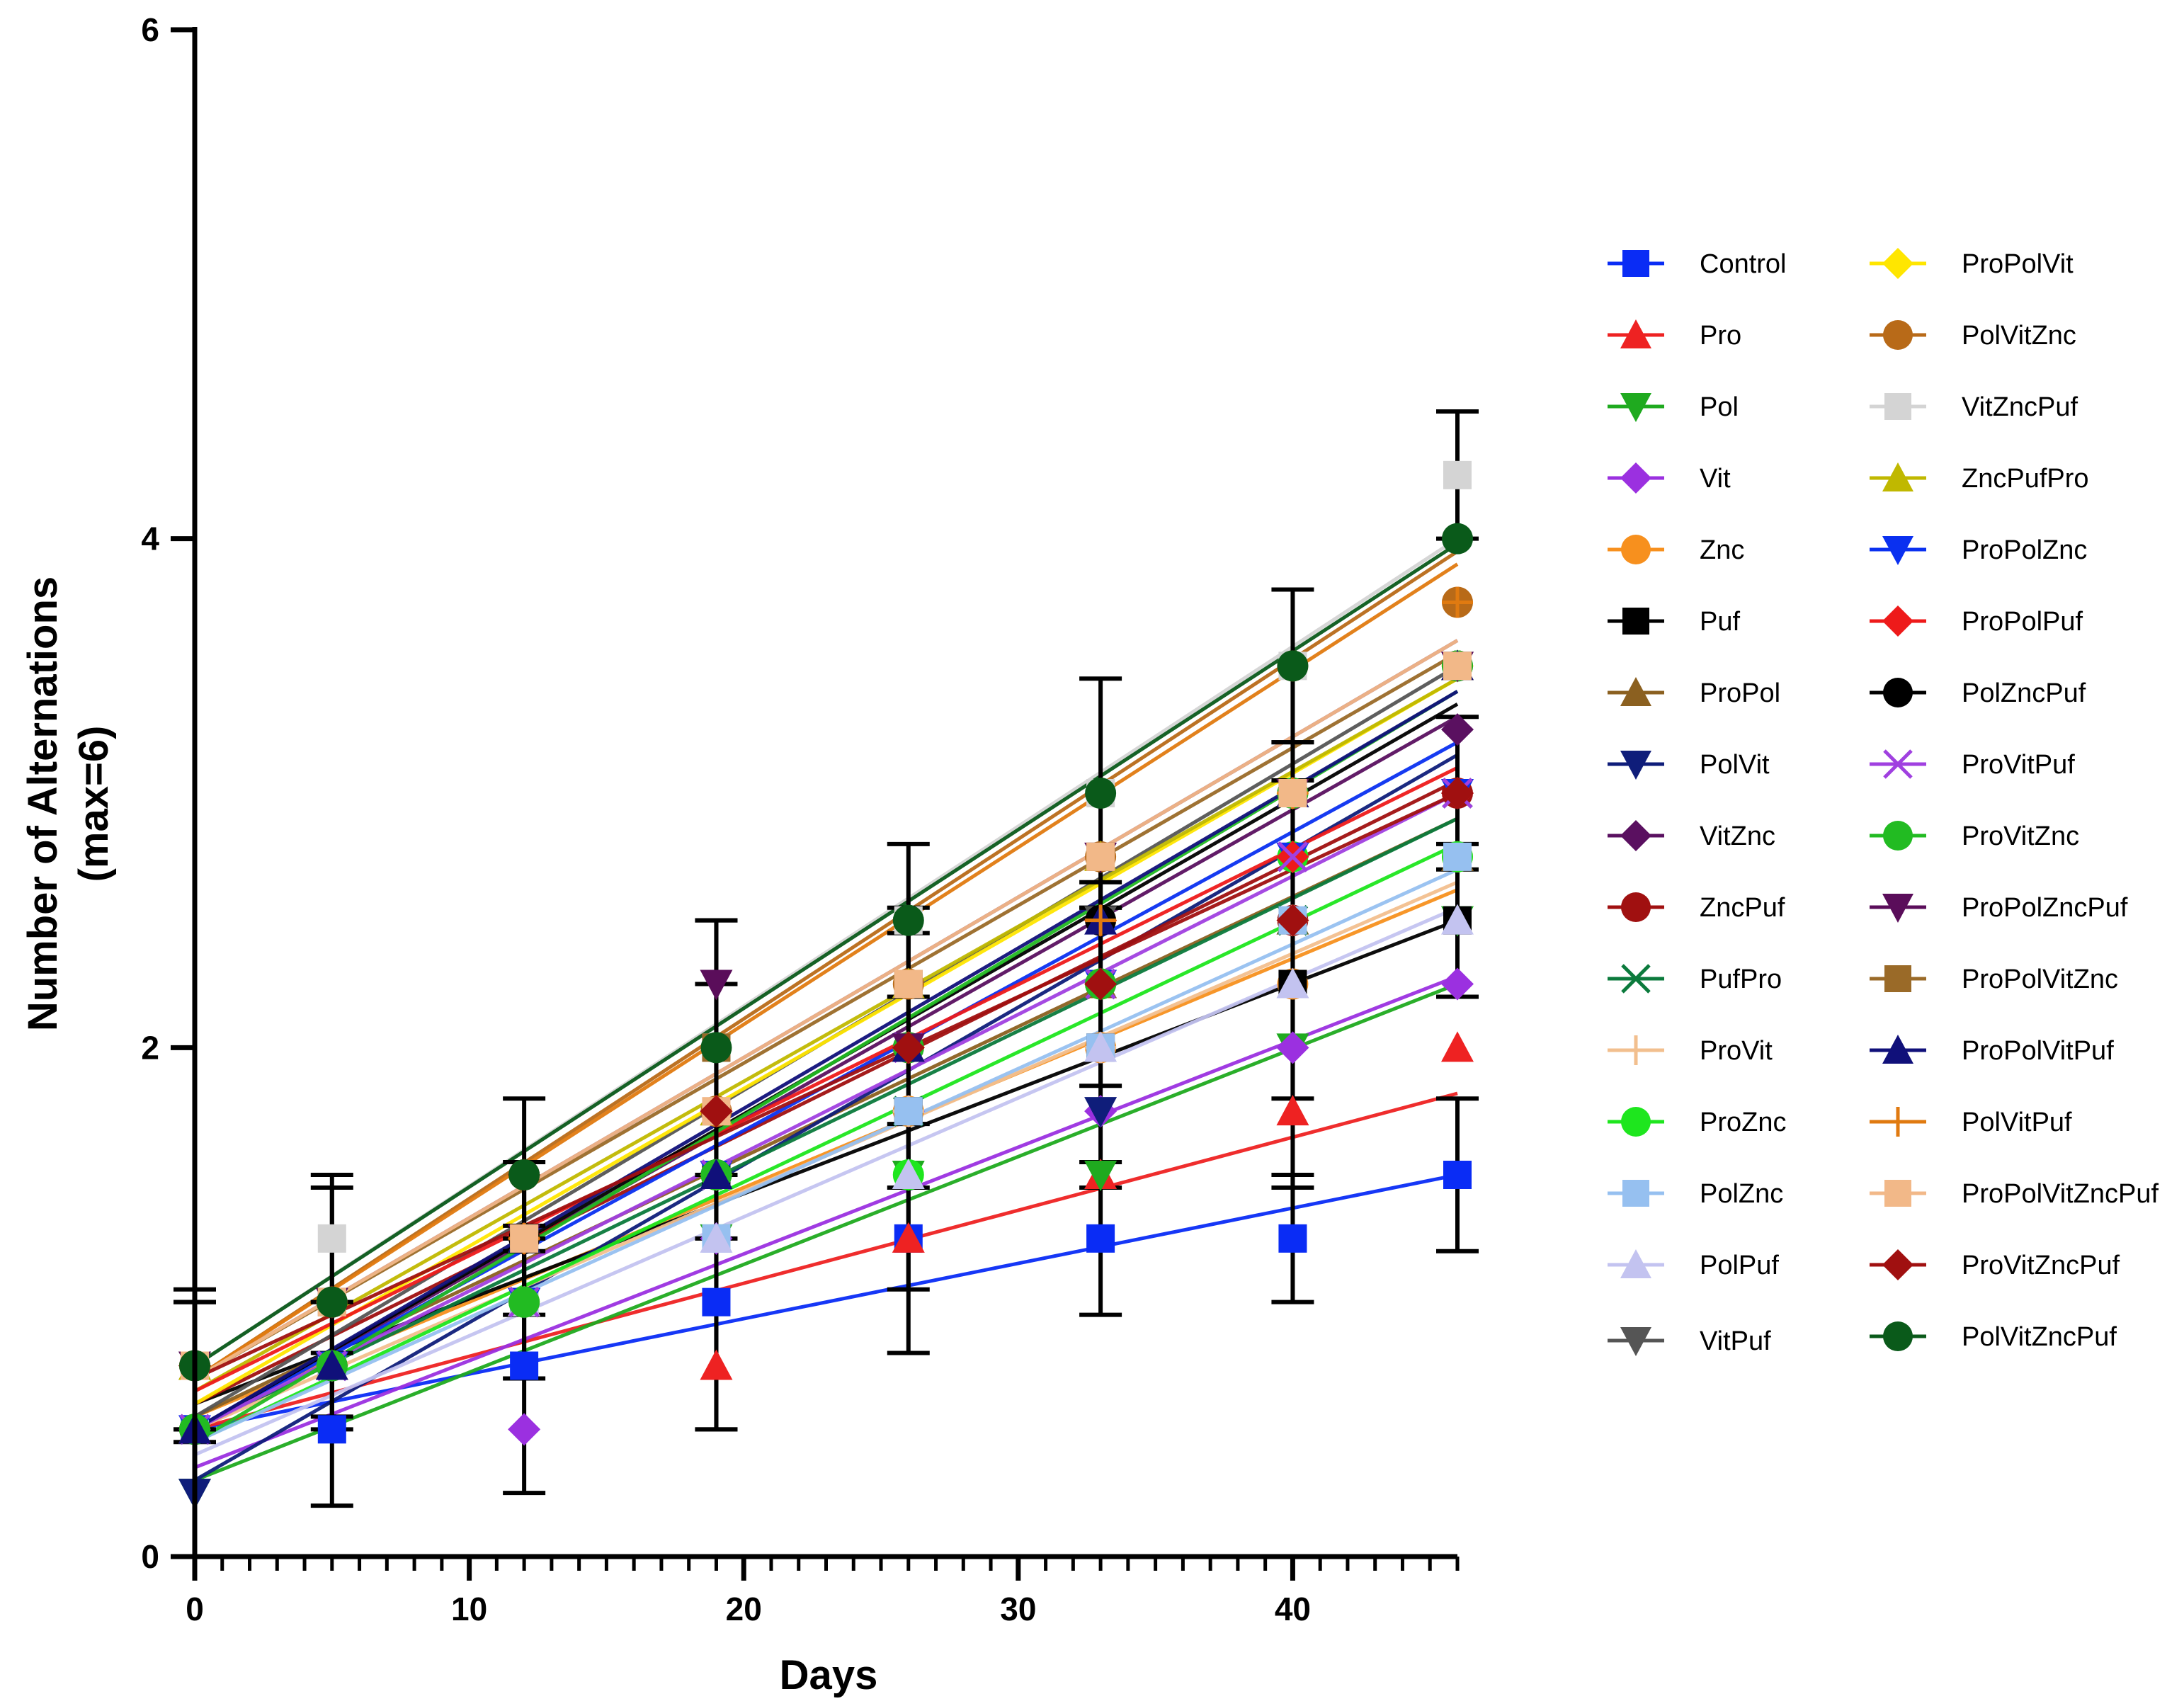 The image size is (2184, 1706). I want to click on point-polvitzncpuf-26-shape, so click(908, 920).